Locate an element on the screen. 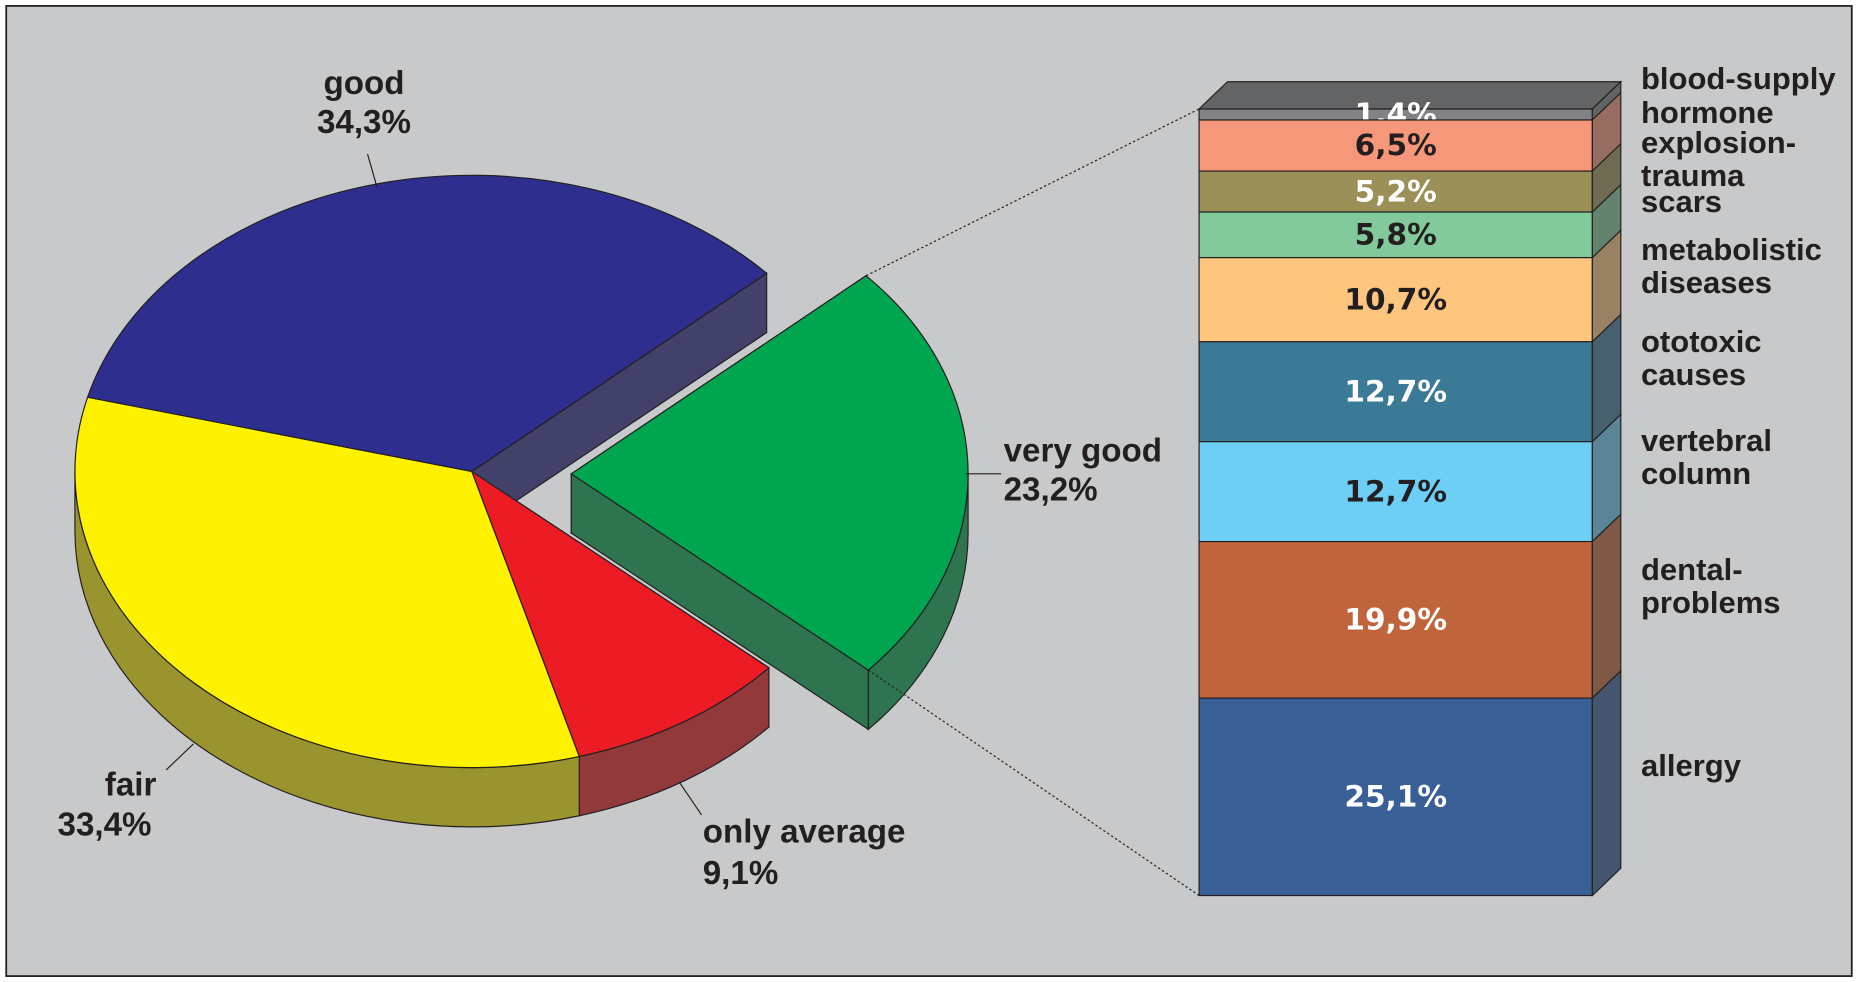  pie-label: good is located at coordinates (363, 83).